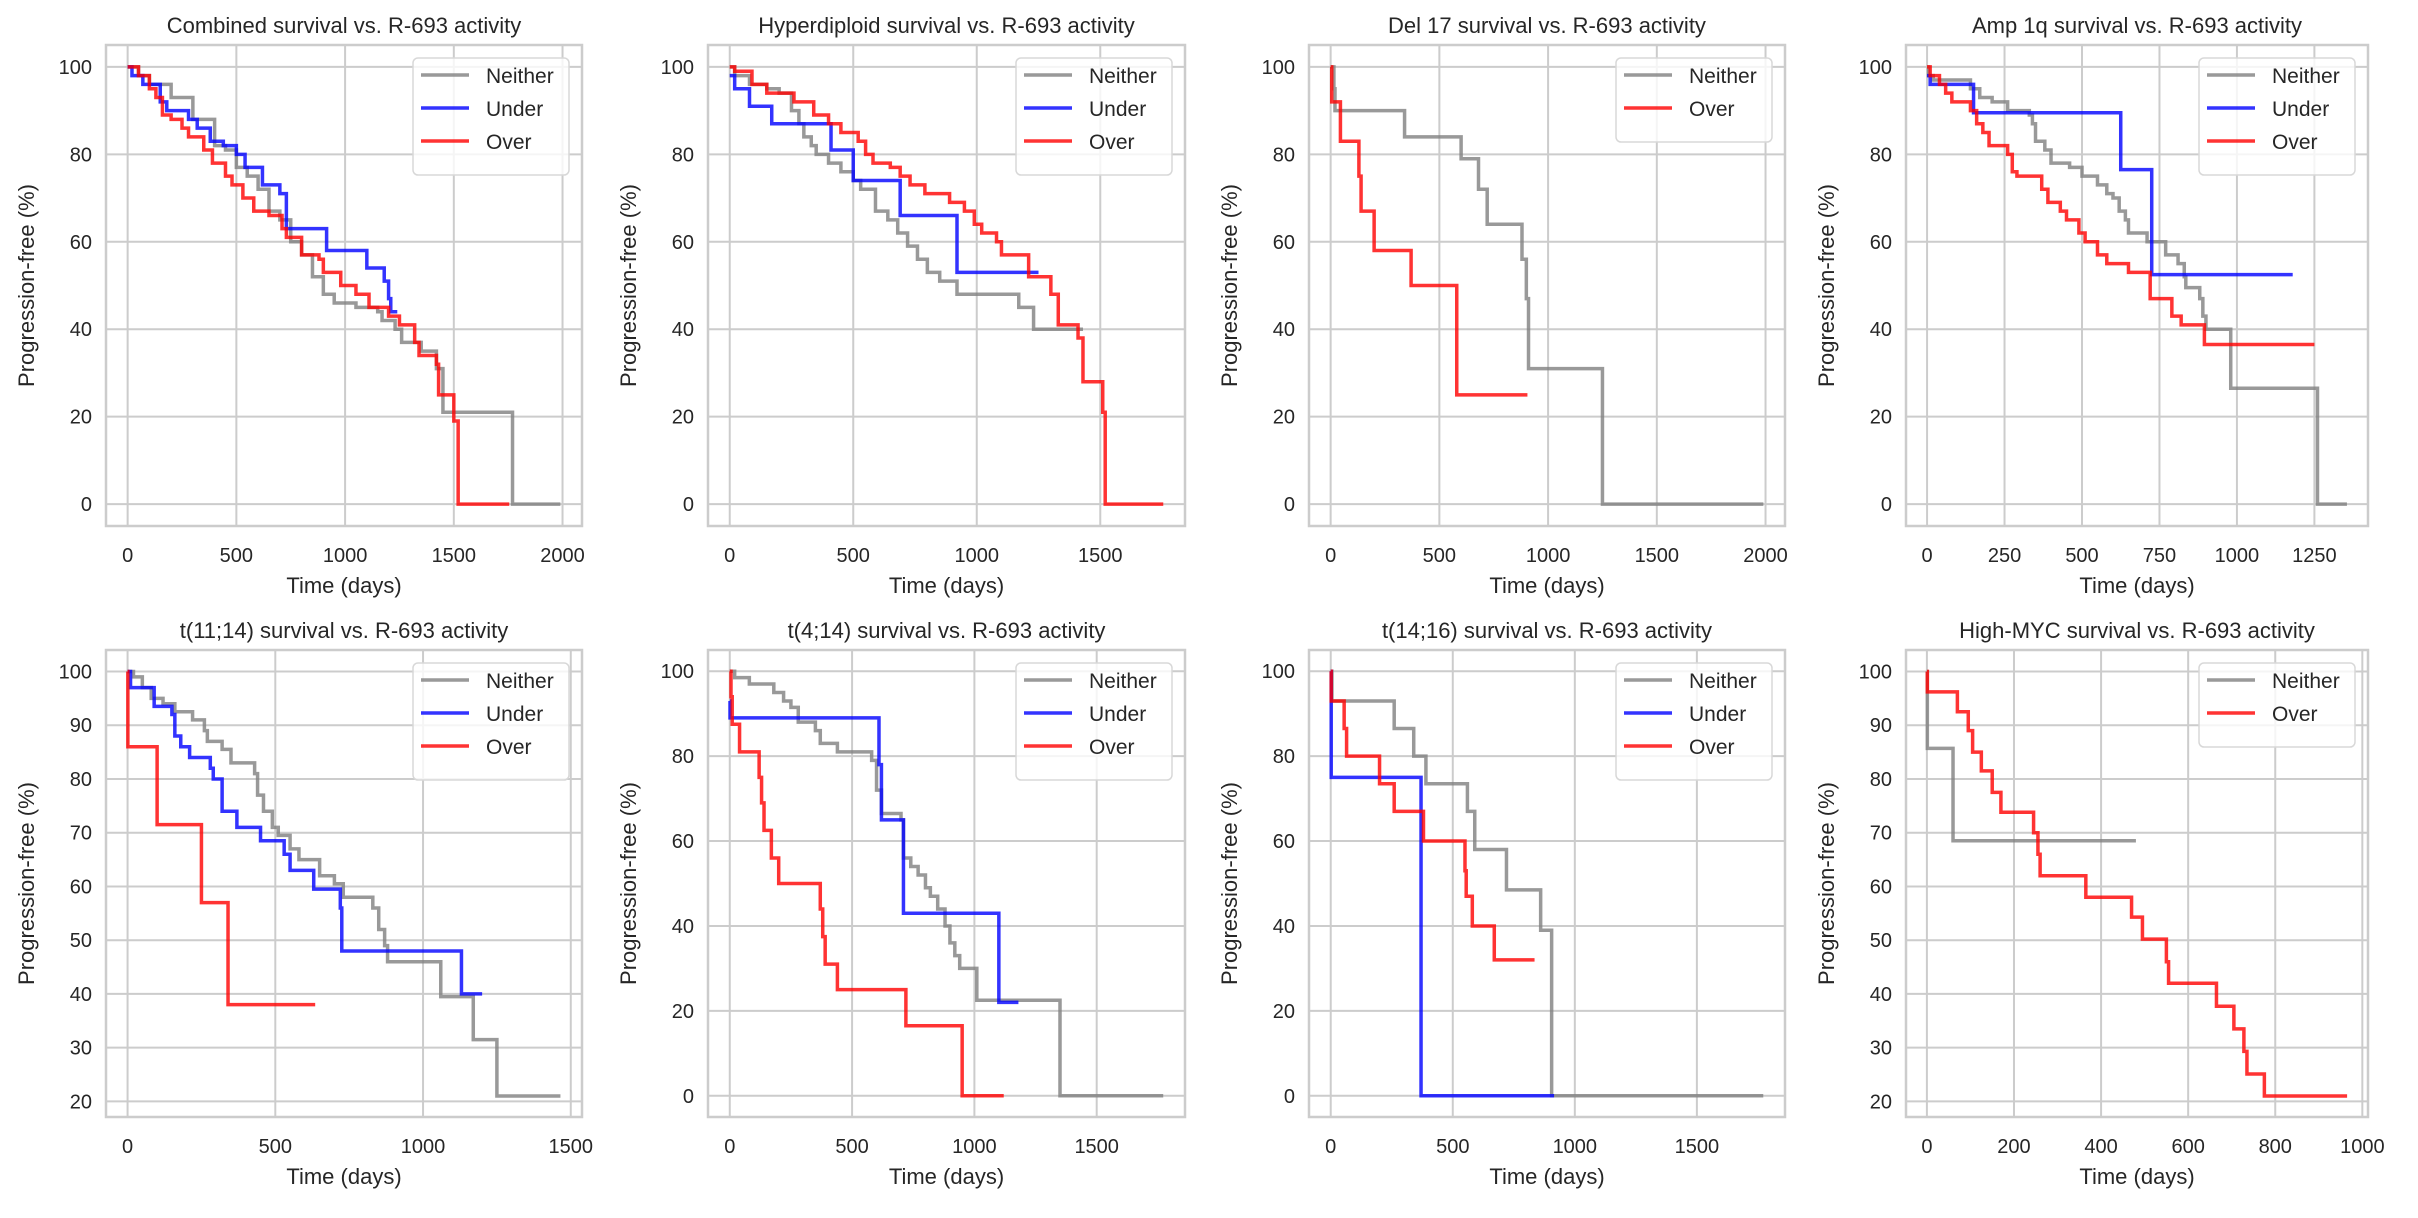 This screenshot has height=1218, width=2418. I want to click on x-tick-label: 800, so click(2275, 1147).